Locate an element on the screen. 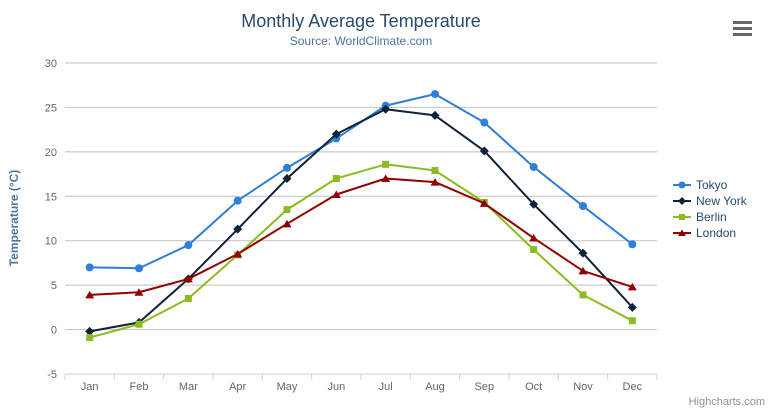 The height and width of the screenshot is (416, 769). x-axis-label: Jul is located at coordinates (386, 387).